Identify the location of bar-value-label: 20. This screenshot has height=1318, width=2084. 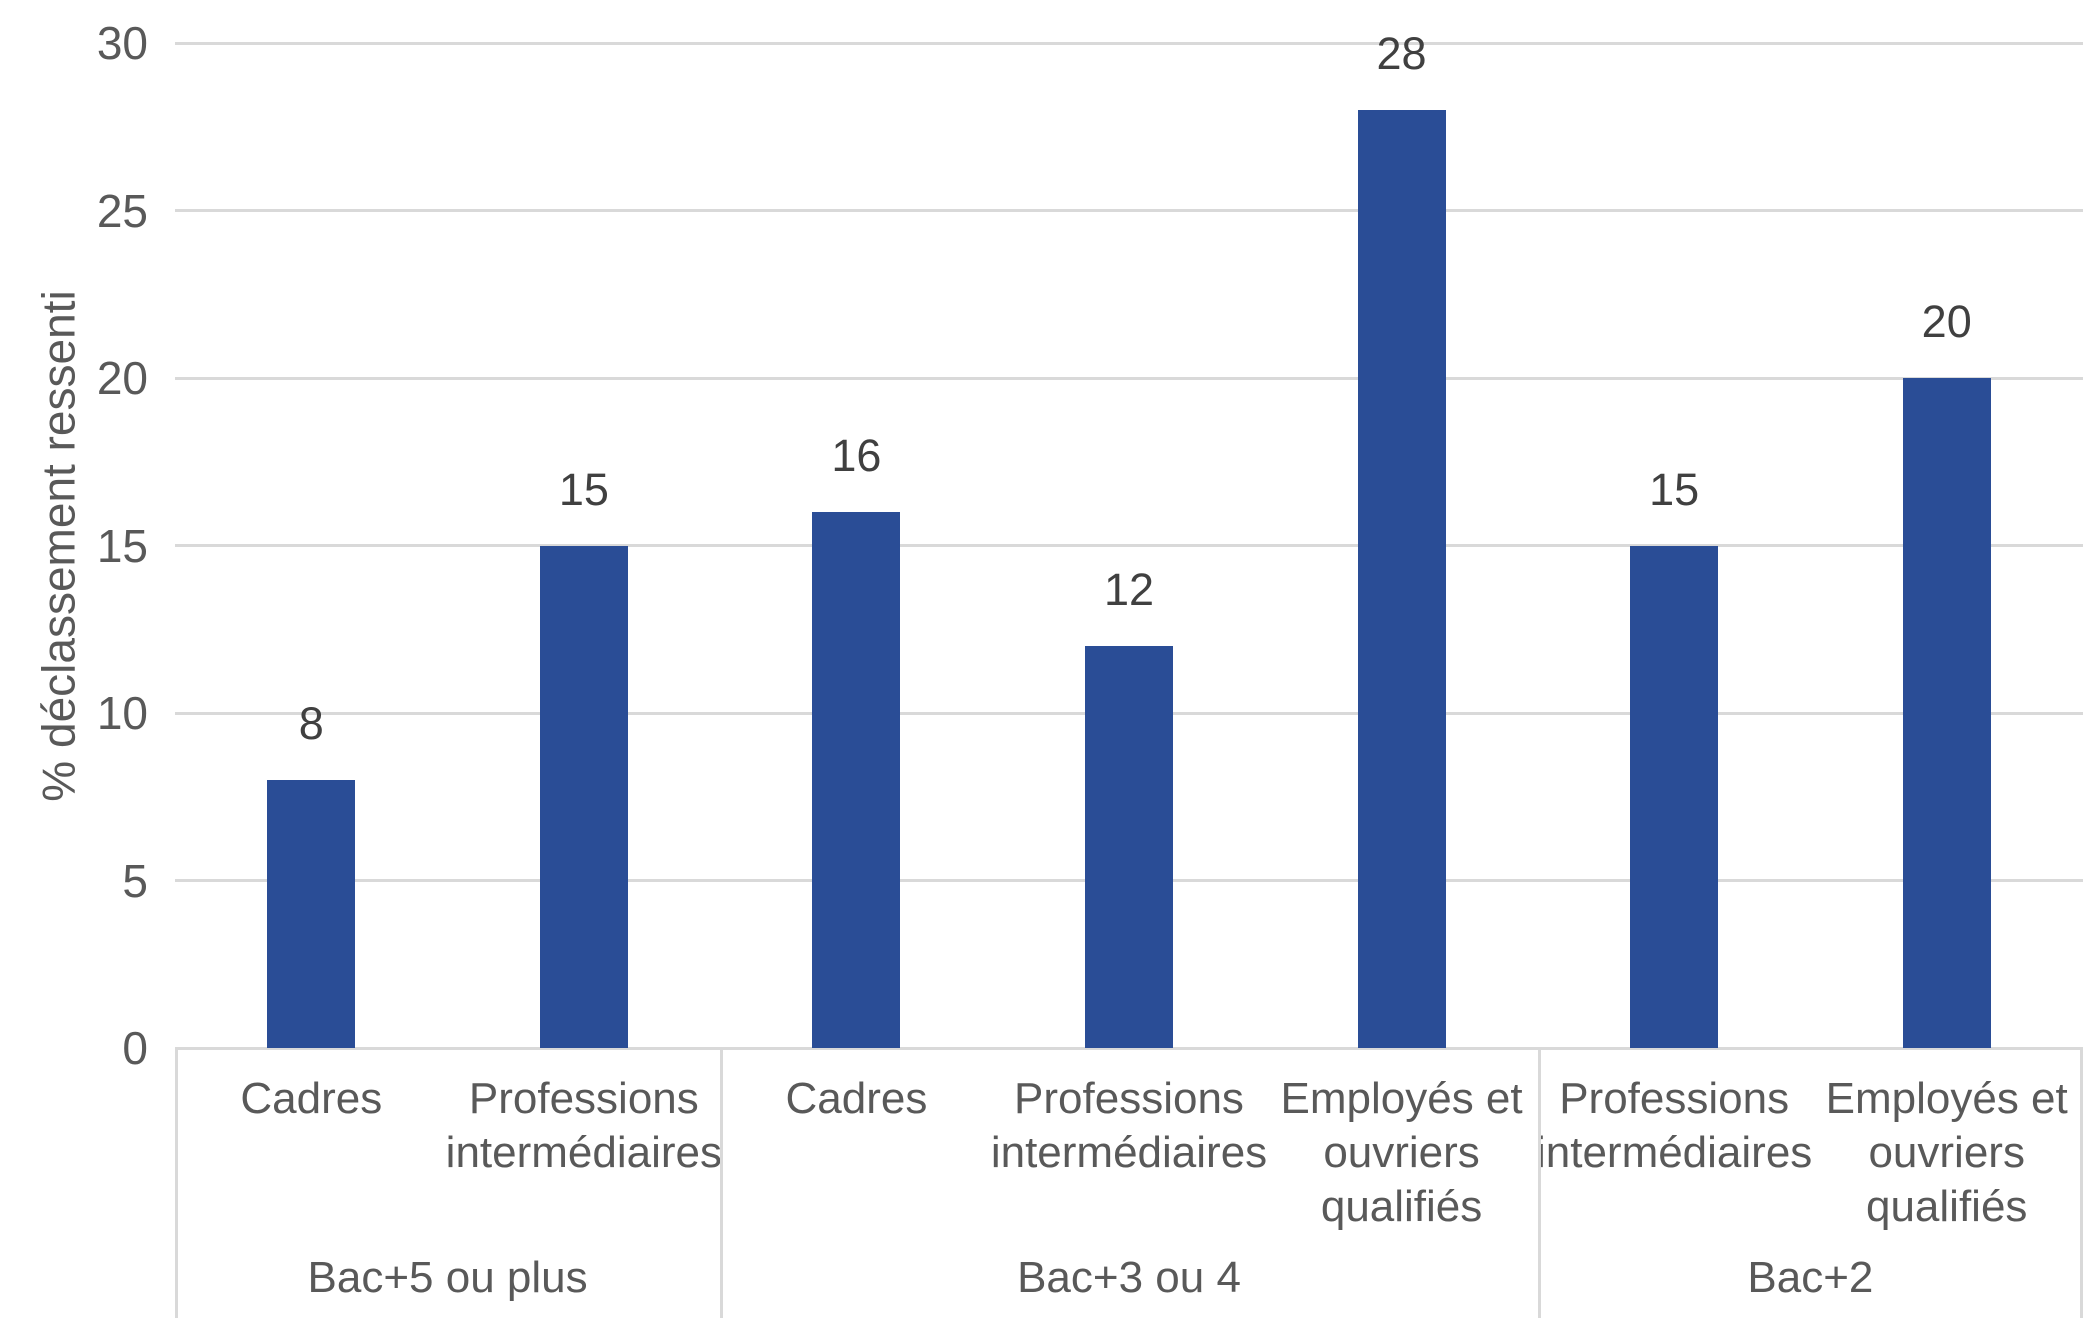
(1946, 321).